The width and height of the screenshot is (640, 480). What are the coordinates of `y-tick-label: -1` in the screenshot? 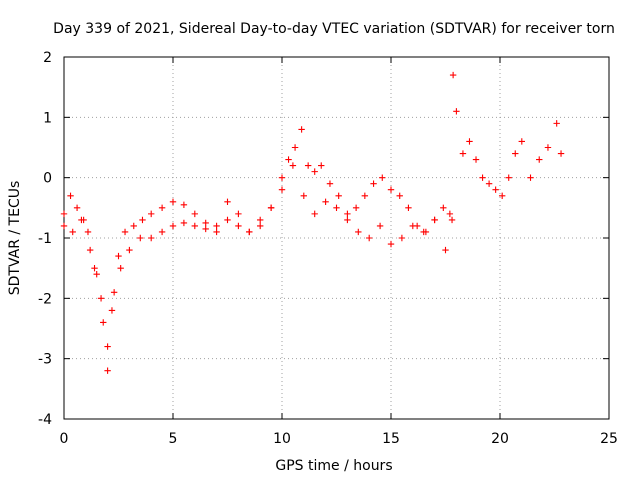 It's located at (45, 239).